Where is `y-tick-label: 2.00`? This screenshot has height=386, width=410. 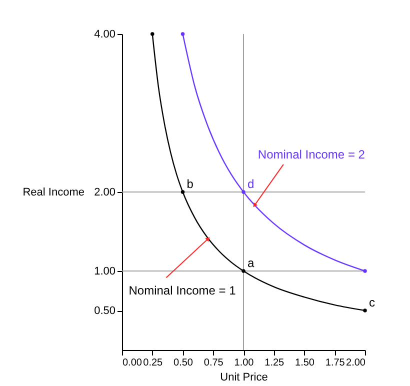 y-tick-label: 2.00 is located at coordinates (105, 192).